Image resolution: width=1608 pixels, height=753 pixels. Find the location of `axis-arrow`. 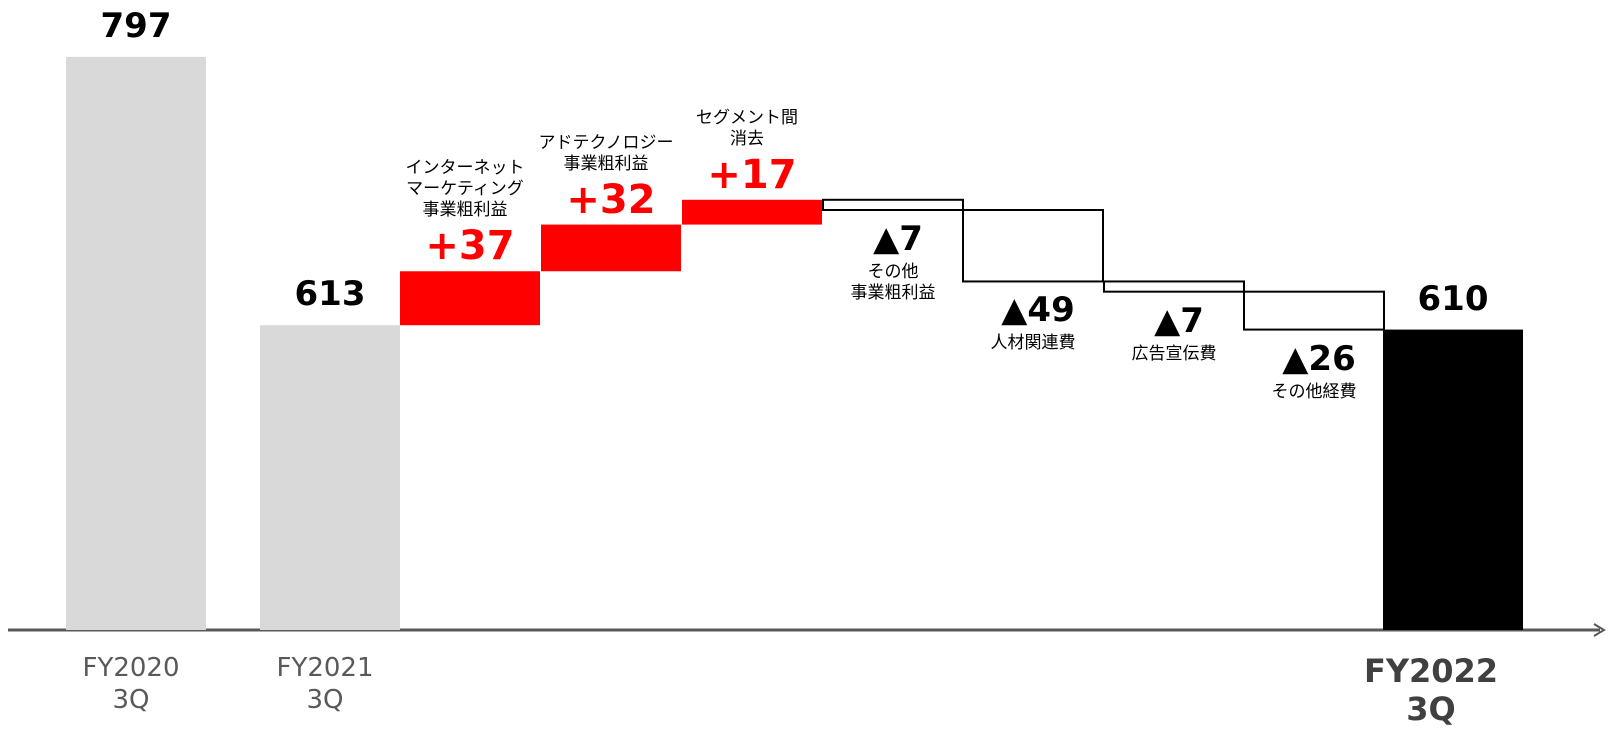

axis-arrow is located at coordinates (1599, 630).